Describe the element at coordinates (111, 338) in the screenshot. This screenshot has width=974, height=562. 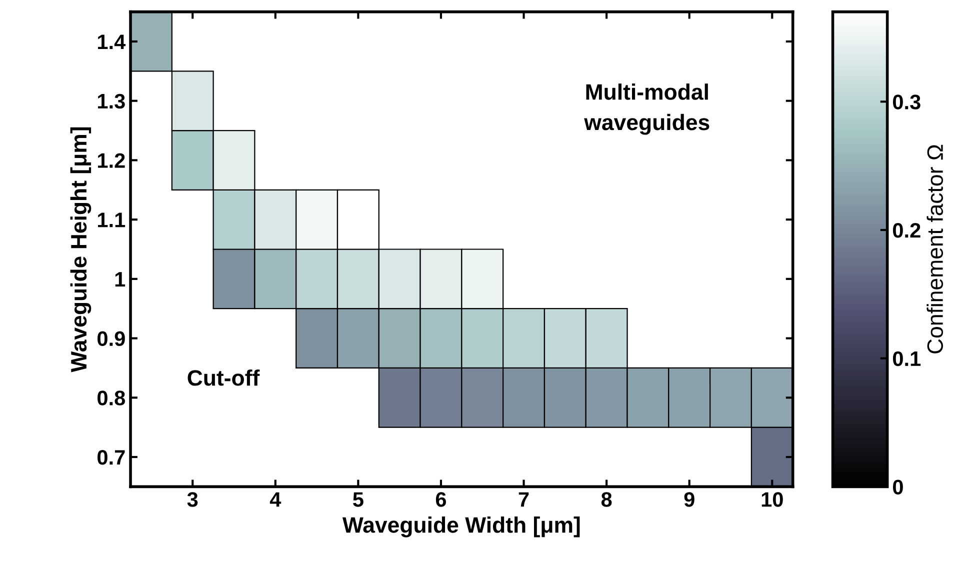
I see `y-tick-label: 0.9` at that location.